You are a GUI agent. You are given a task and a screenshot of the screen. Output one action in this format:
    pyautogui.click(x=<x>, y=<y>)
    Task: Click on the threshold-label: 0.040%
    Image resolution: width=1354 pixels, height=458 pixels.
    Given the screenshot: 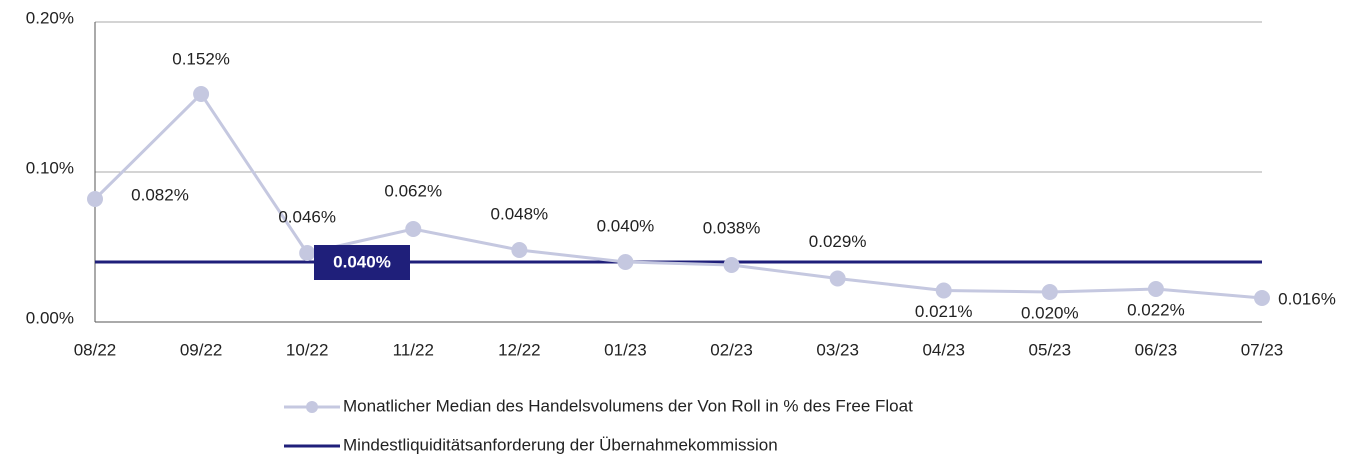 What is the action you would take?
    pyautogui.click(x=362, y=261)
    